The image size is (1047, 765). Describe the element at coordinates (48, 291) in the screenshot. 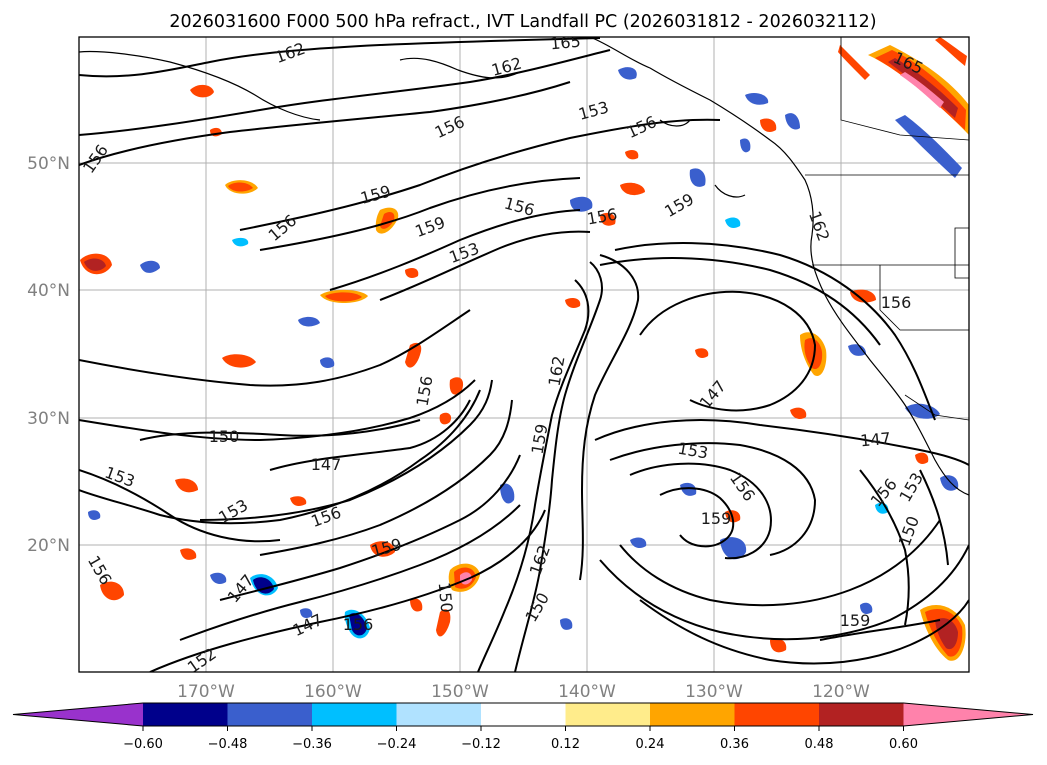

I see `lat-label: 40°N` at that location.